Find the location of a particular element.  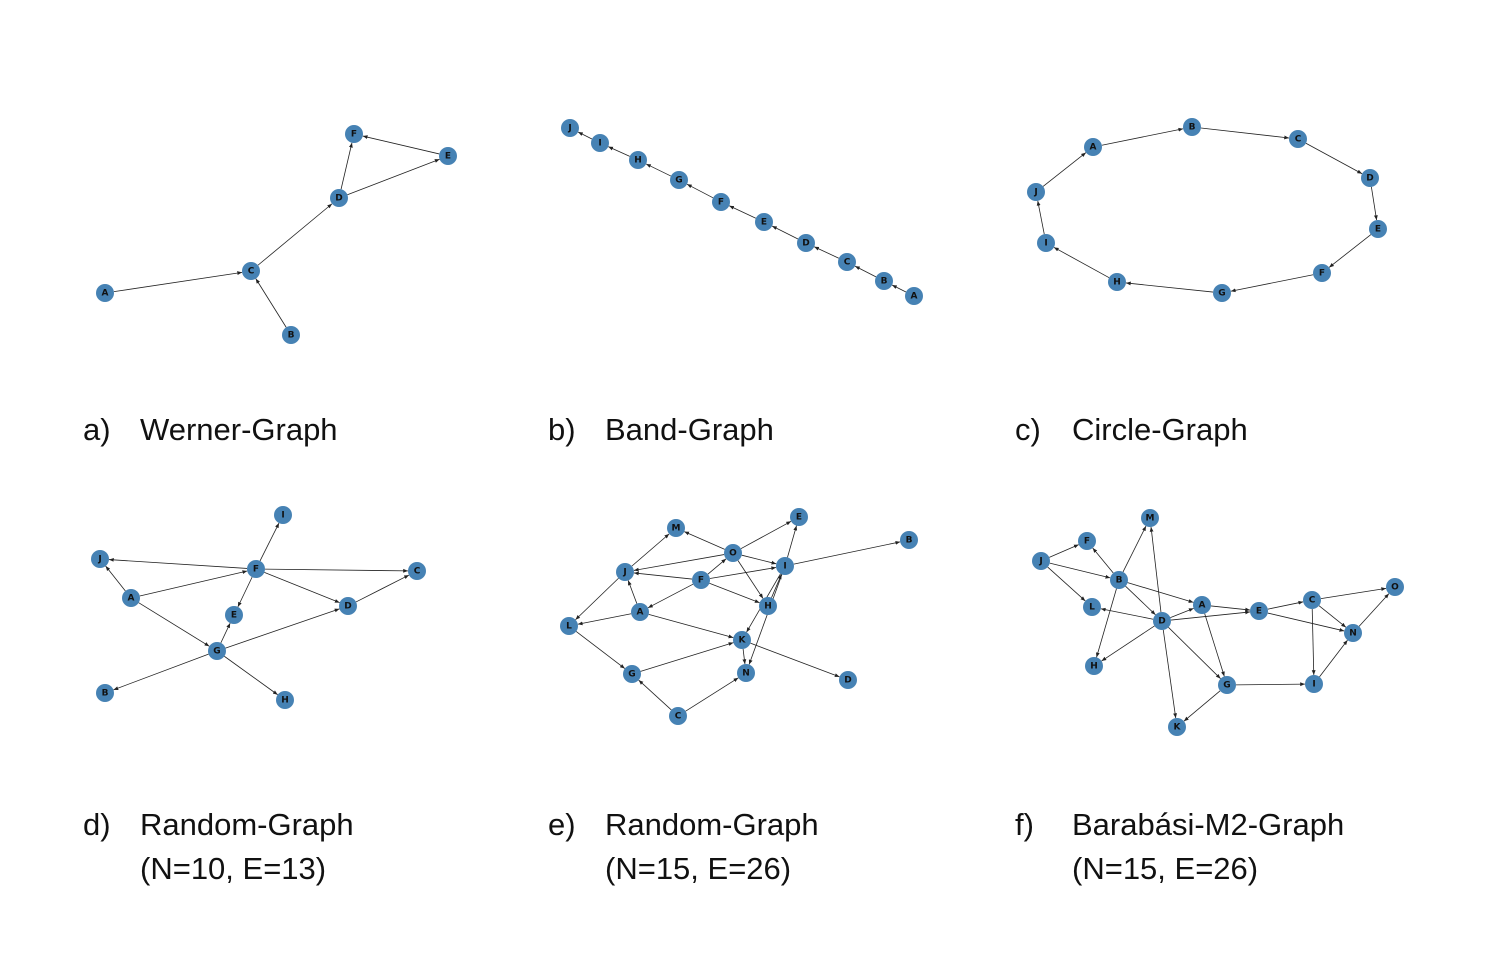

node-label: M is located at coordinates (676, 529).